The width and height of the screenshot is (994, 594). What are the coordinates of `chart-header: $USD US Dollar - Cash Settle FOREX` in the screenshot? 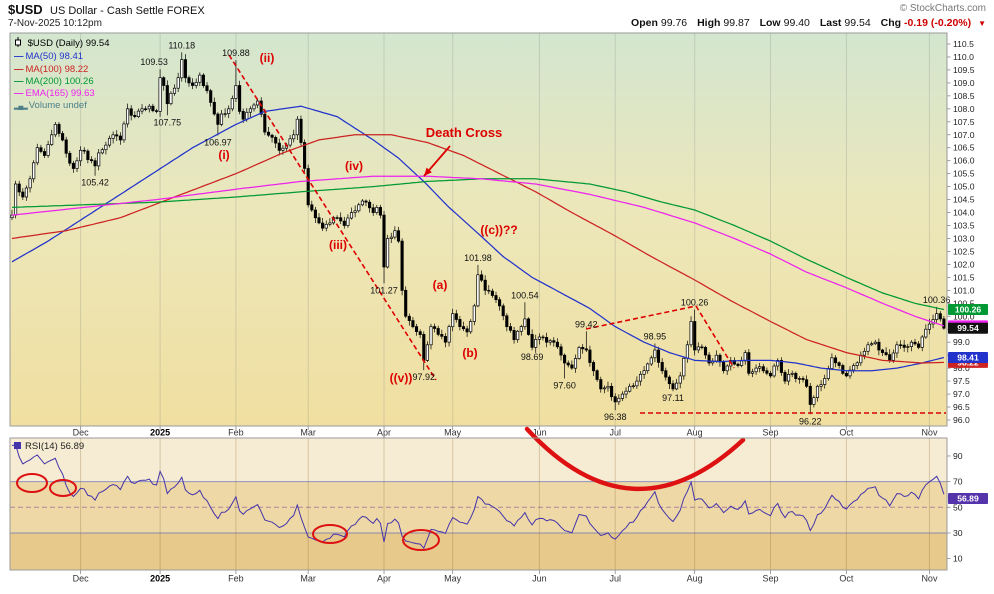 It's located at (106, 9).